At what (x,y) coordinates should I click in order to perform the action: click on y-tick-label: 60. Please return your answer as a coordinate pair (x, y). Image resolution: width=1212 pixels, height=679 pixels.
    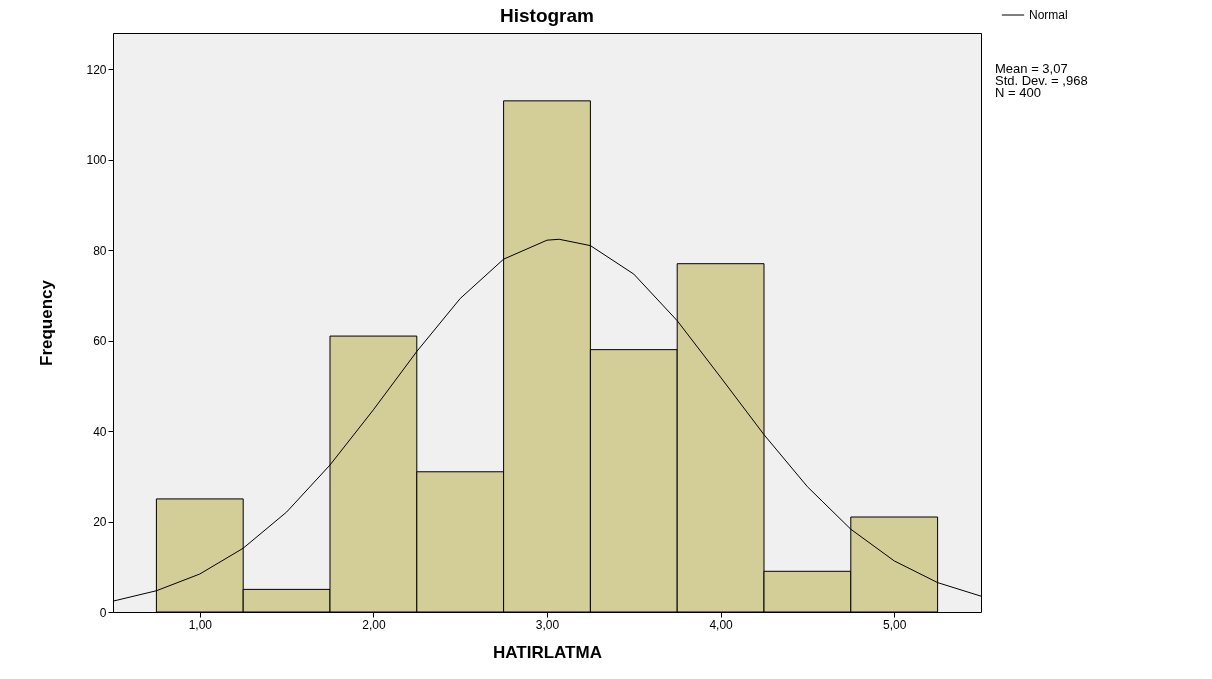
    Looking at the image, I should click on (100, 341).